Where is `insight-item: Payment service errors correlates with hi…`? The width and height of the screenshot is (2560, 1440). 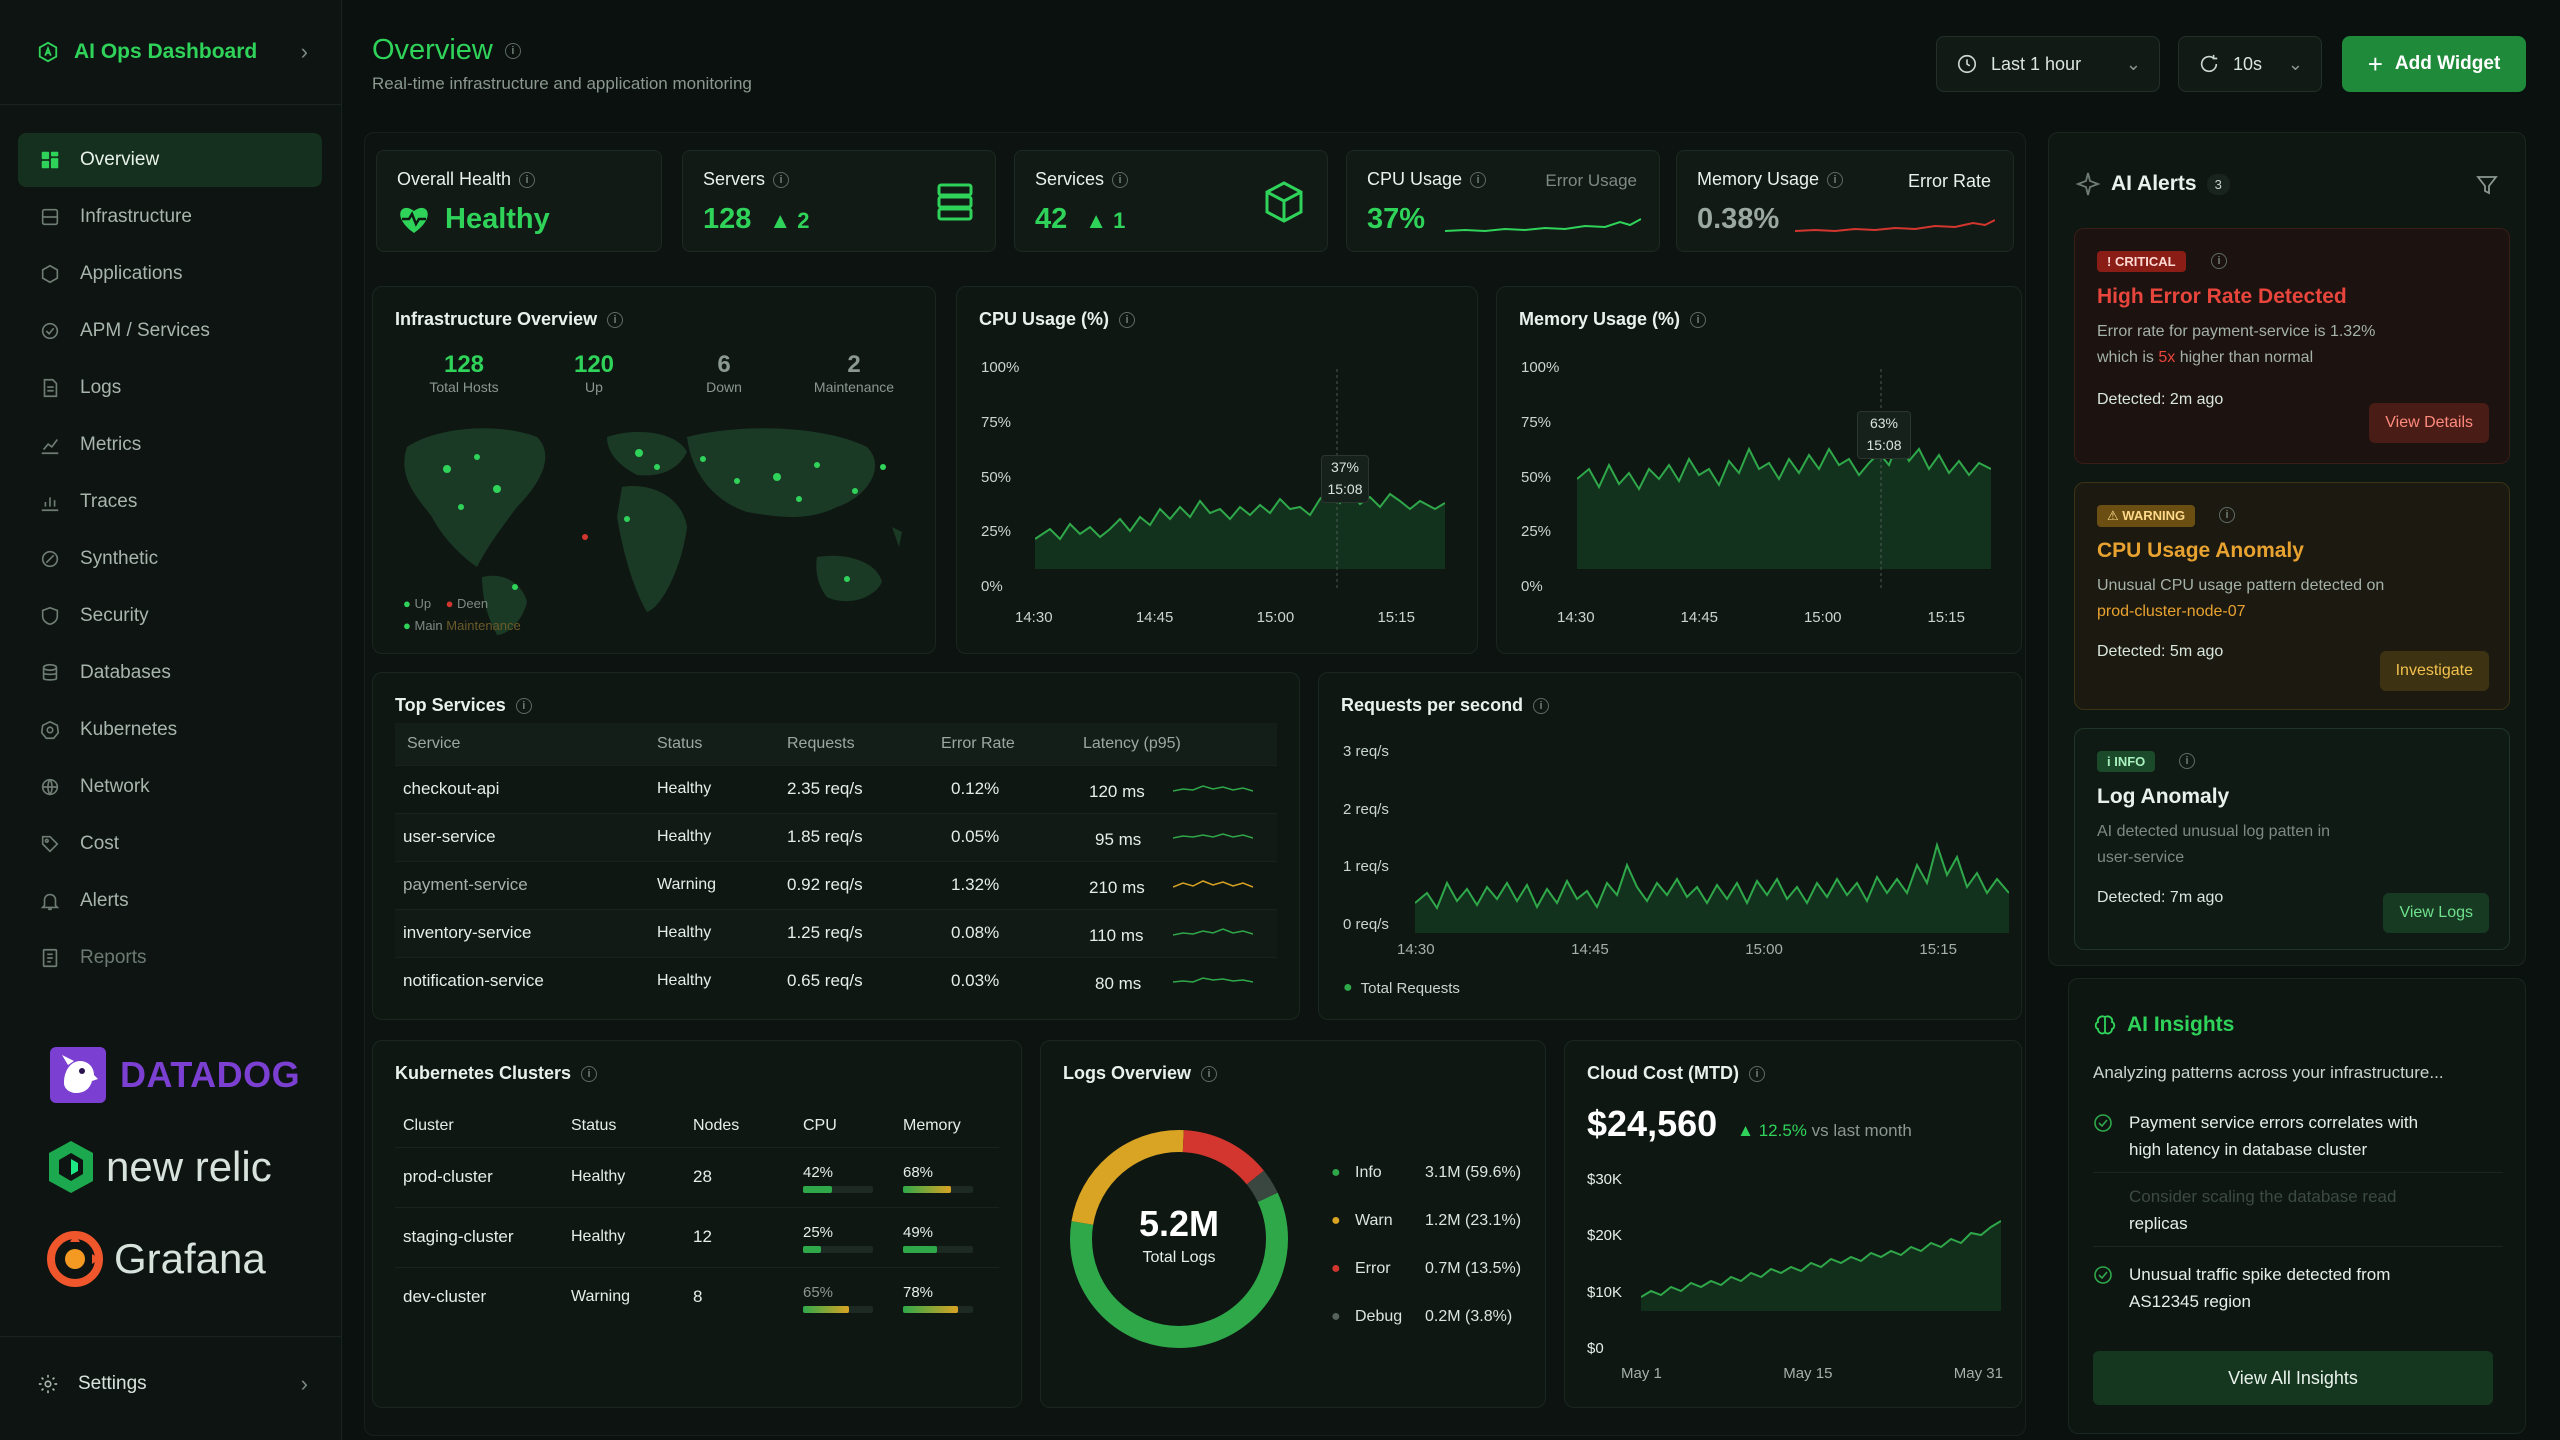 insight-item: Payment service errors correlates with hi… is located at coordinates (2298, 1141).